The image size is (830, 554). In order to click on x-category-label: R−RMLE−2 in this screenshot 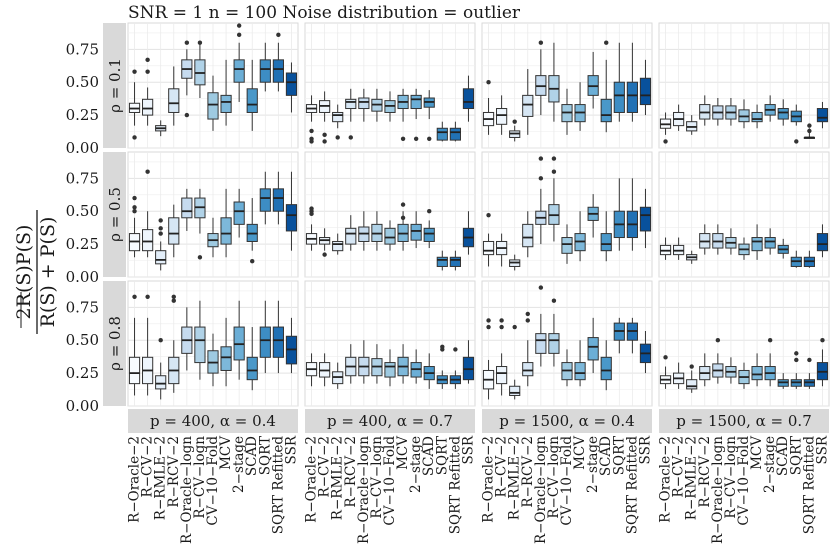, I will do `click(692, 478)`.